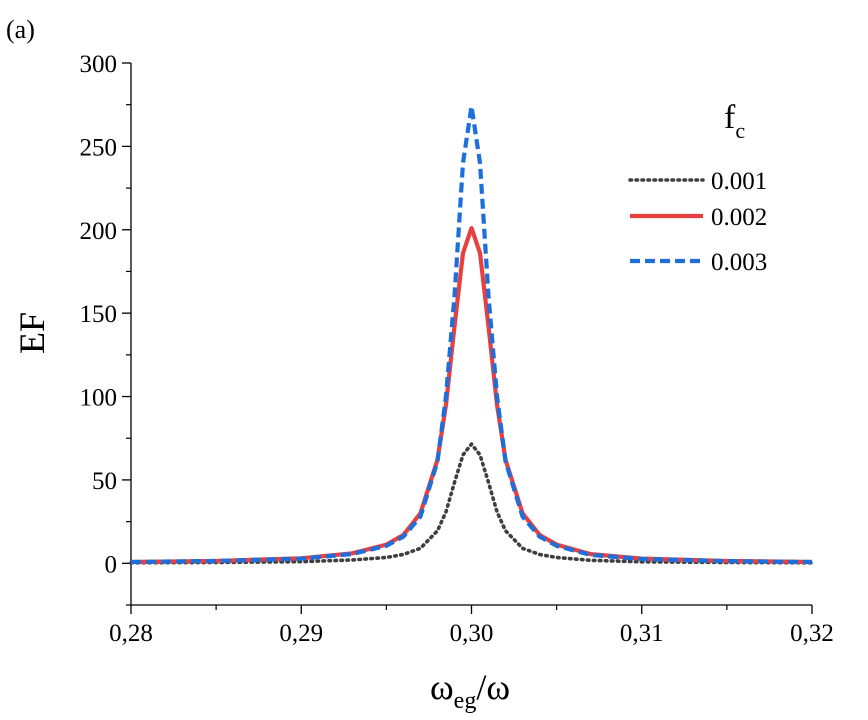 The height and width of the screenshot is (720, 868). What do you see at coordinates (99, 314) in the screenshot?
I see `y-tick-label: 150` at bounding box center [99, 314].